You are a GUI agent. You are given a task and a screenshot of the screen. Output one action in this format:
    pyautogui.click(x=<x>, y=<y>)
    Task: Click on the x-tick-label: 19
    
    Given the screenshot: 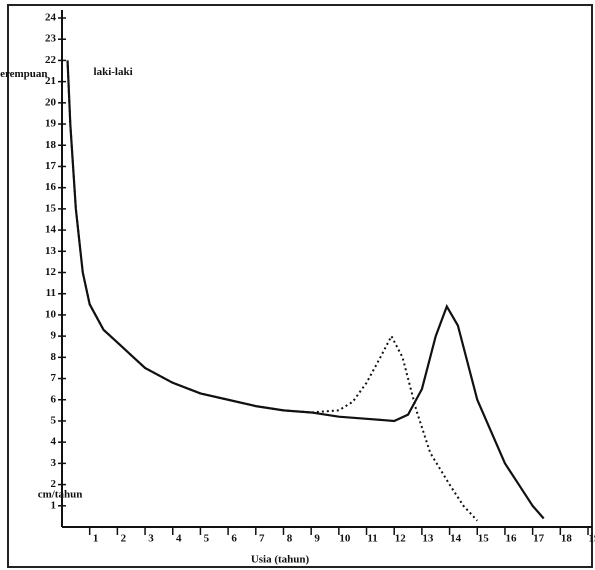 What is the action you would take?
    pyautogui.click(x=592, y=539)
    